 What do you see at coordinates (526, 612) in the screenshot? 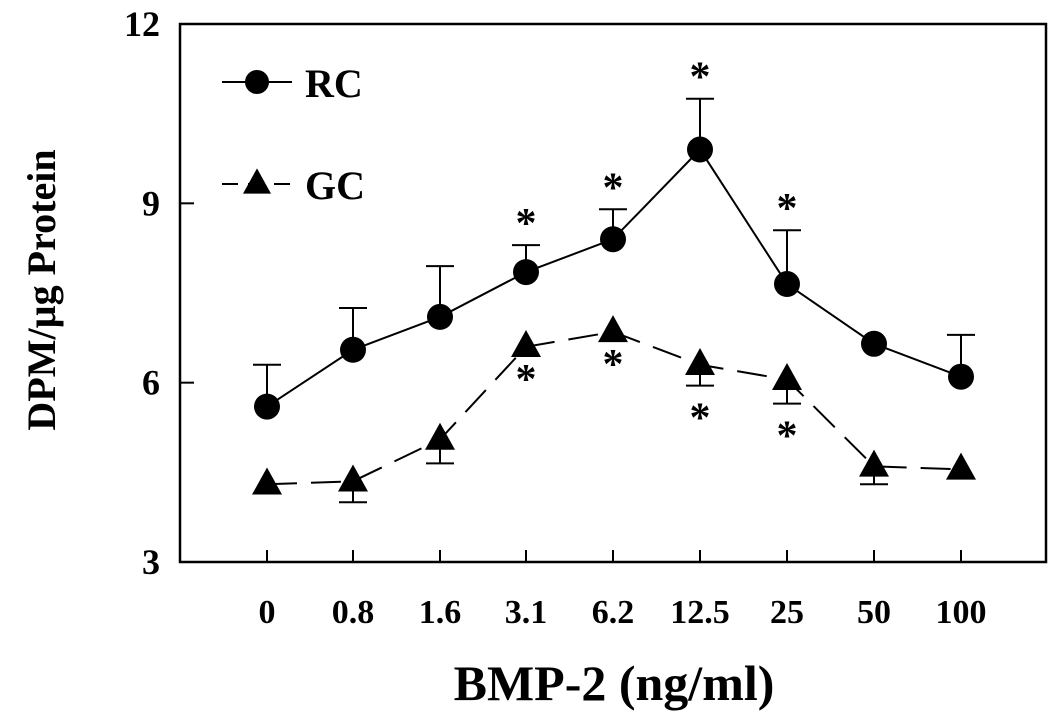
I see `x-tick-label: 3.1` at bounding box center [526, 612].